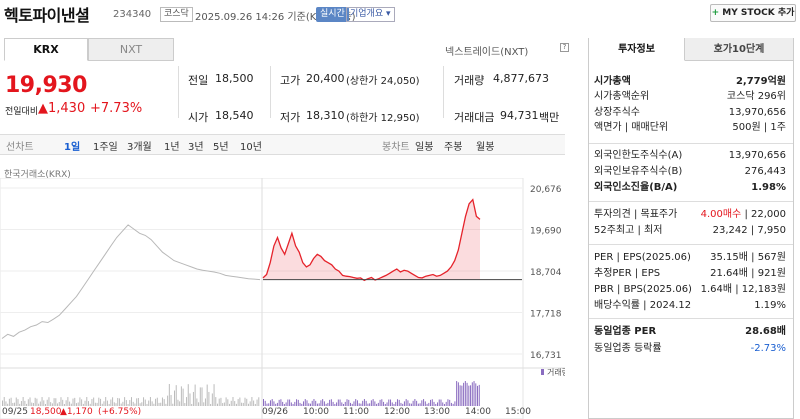 The image size is (800, 419). I want to click on face-row: 액면가 | 매매단위 500원 | 1주, so click(690, 128).